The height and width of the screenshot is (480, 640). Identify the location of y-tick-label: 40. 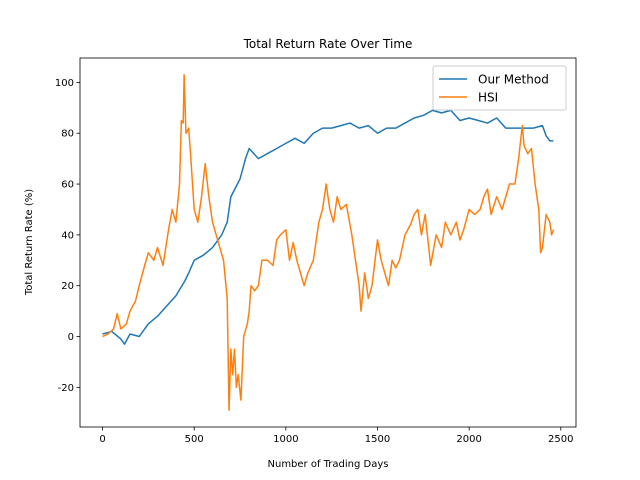
(67, 235).